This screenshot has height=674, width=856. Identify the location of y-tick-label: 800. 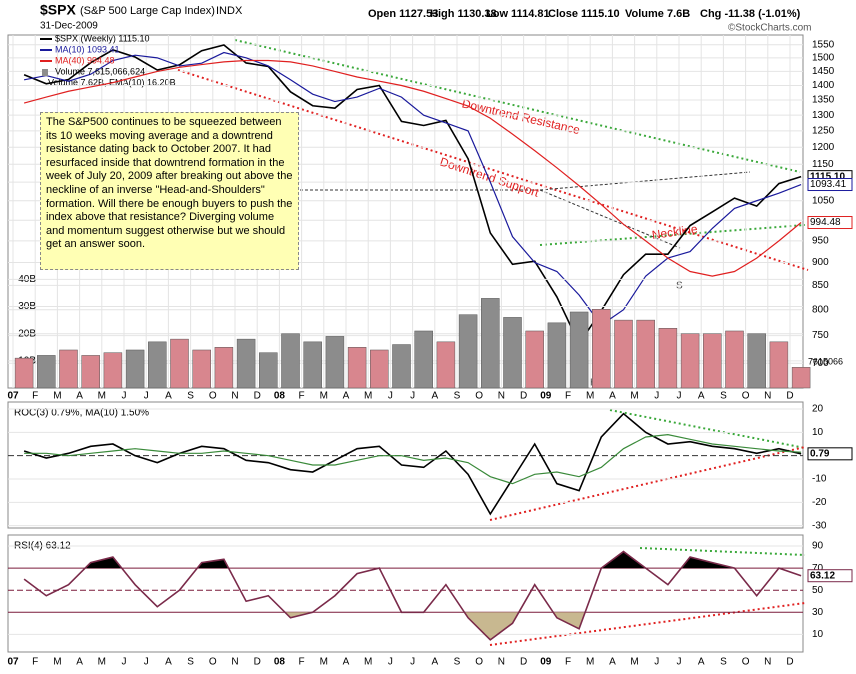
(820, 309).